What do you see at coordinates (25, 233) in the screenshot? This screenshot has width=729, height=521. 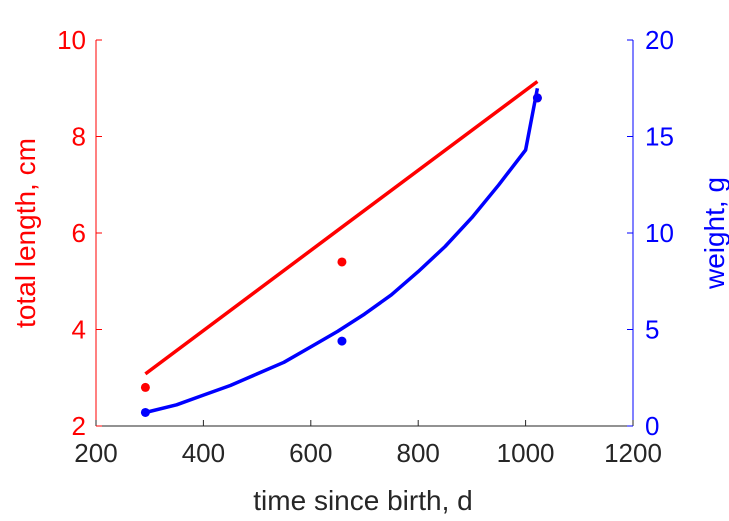 I see `left-y-axis-title: total length, cm` at bounding box center [25, 233].